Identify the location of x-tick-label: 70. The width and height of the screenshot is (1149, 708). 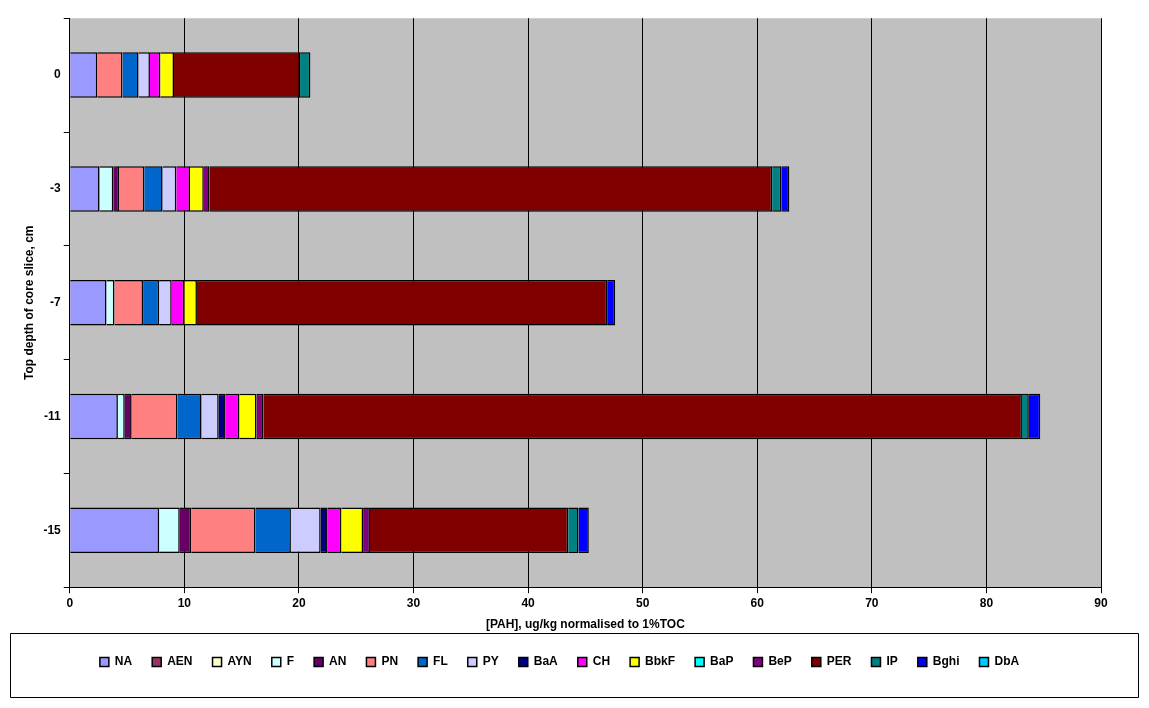
(872, 602).